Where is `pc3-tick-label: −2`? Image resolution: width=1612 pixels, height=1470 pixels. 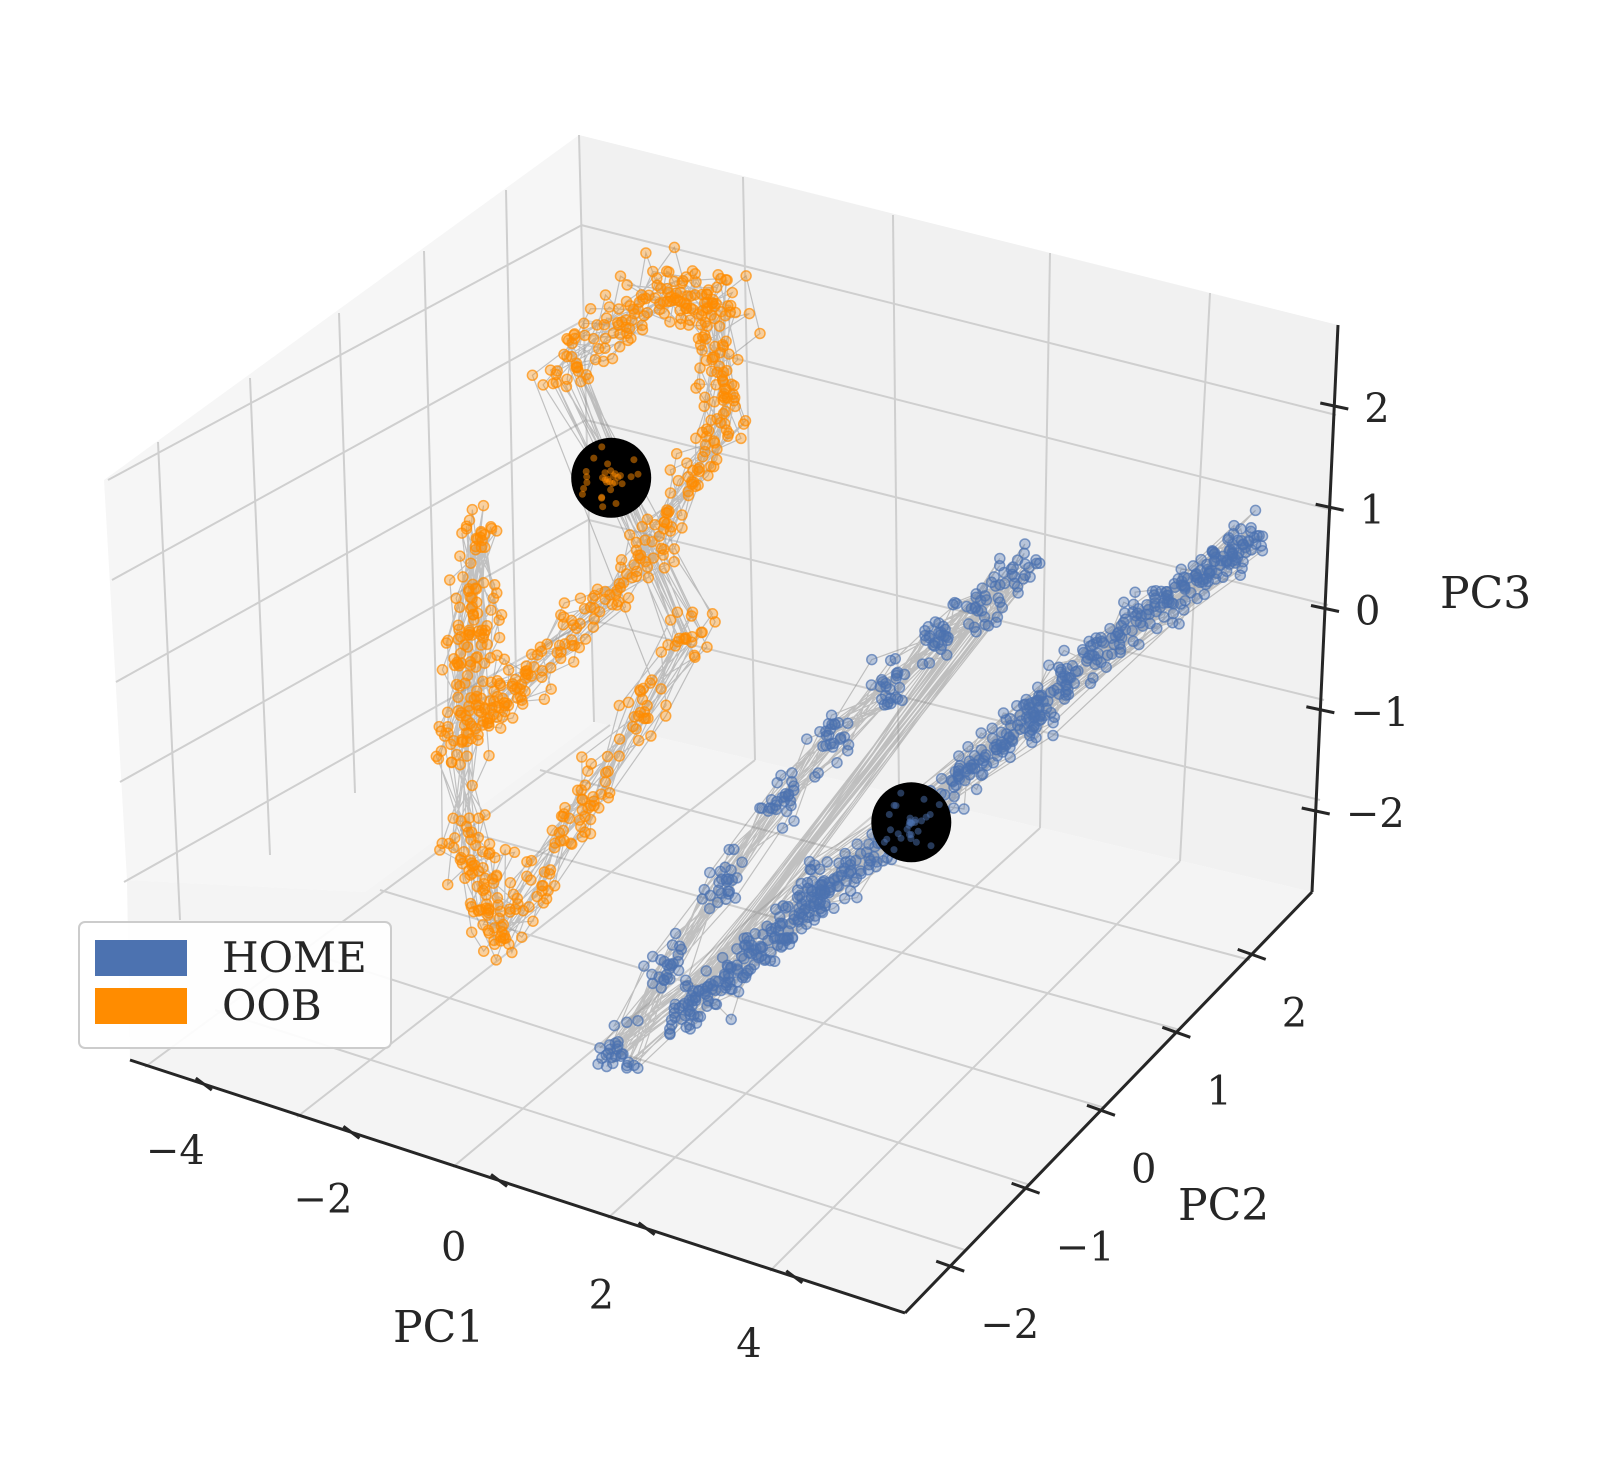
pc3-tick-label: −2 is located at coordinates (1375, 814).